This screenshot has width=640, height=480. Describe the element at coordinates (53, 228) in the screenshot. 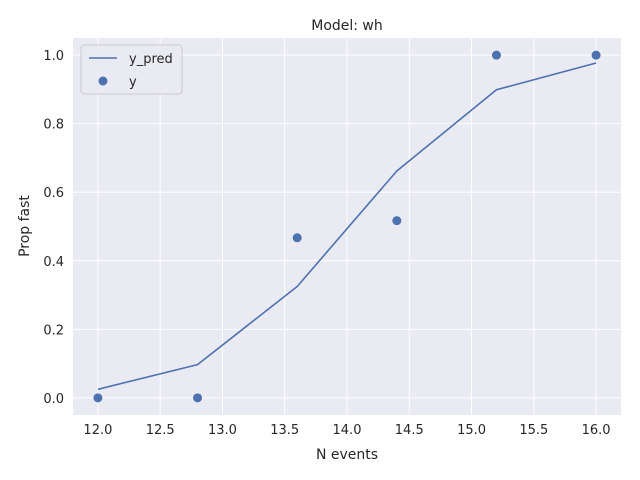

I see `y-axis-ticks: 0.0 0.2 0.4 0.6 0.8 1.0` at that location.